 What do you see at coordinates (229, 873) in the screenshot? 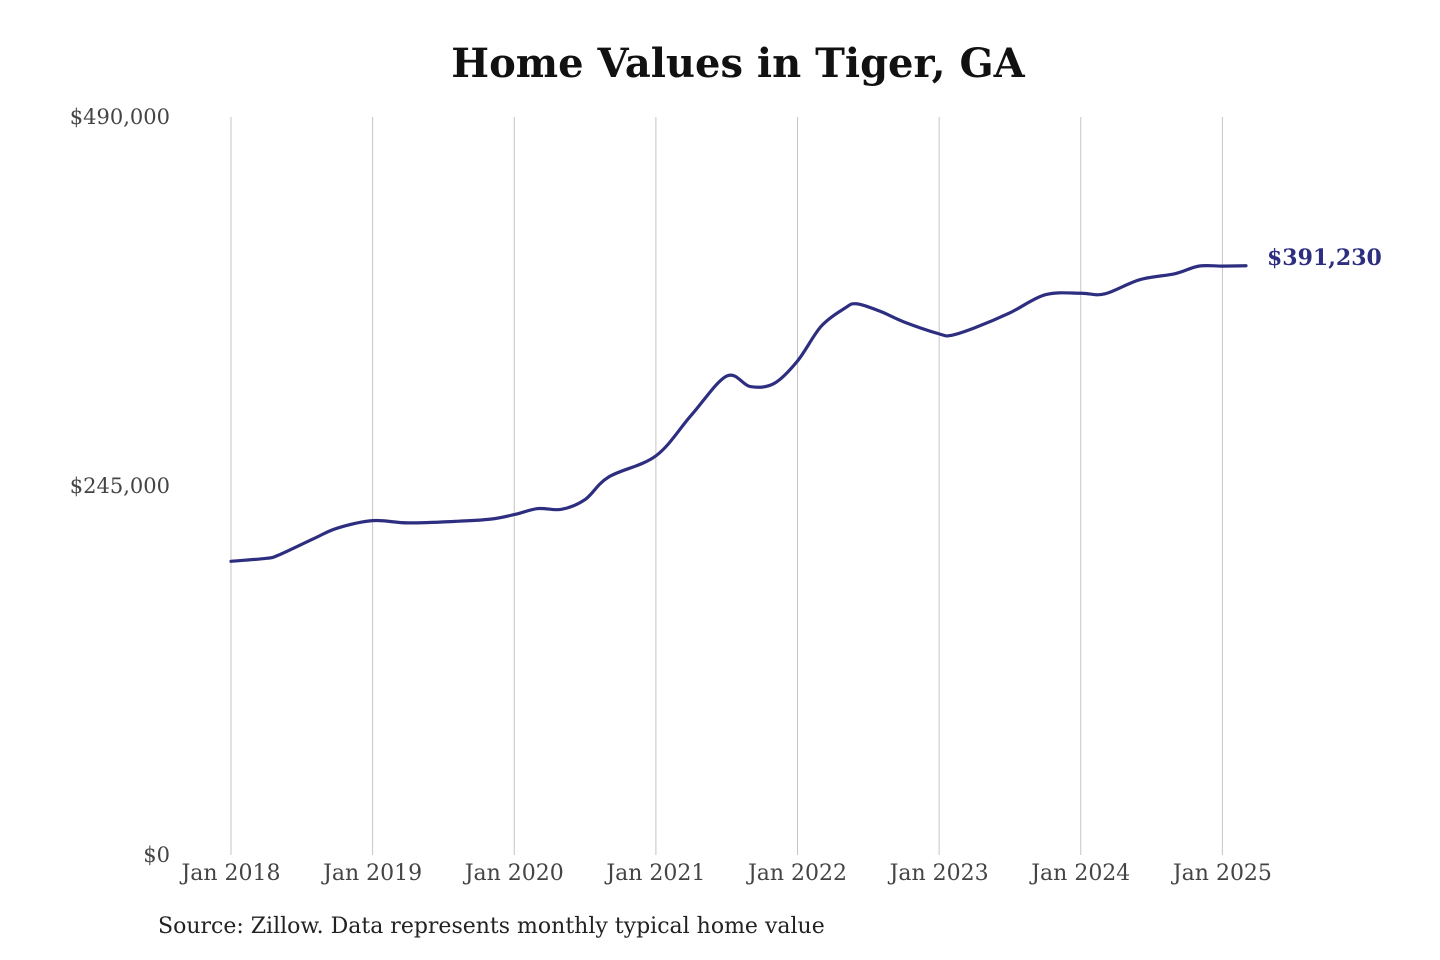
I see `x-tick-label: Jan 2018` at bounding box center [229, 873].